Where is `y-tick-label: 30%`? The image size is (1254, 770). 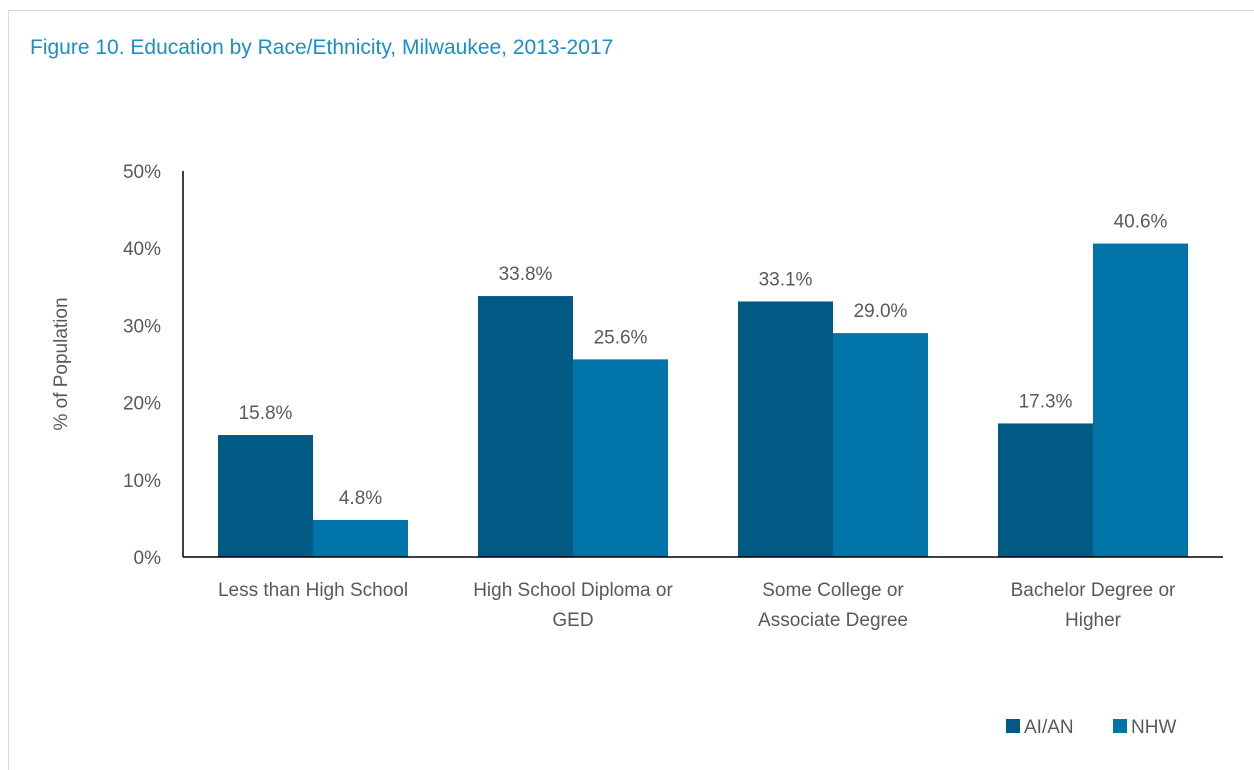 y-tick-label: 30% is located at coordinates (142, 326).